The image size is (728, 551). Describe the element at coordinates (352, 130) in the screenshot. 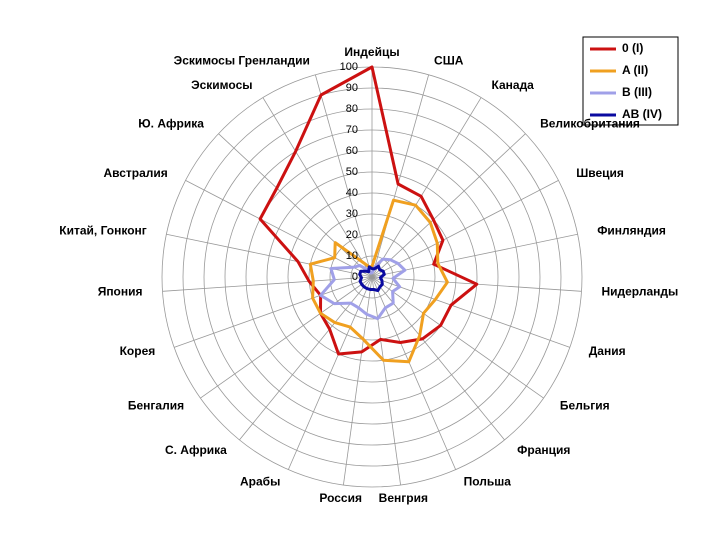

I see `r-tick-label: 70` at that location.